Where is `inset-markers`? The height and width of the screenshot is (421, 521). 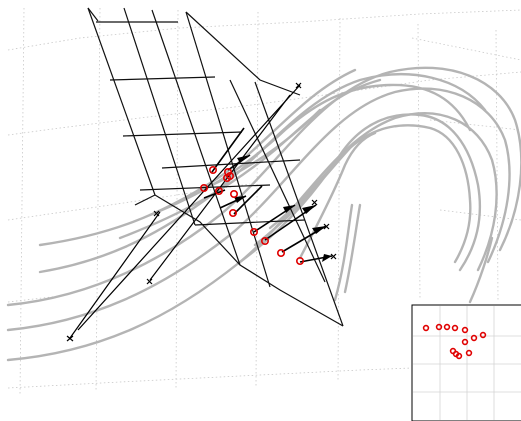 inset-markers is located at coordinates (454, 341).